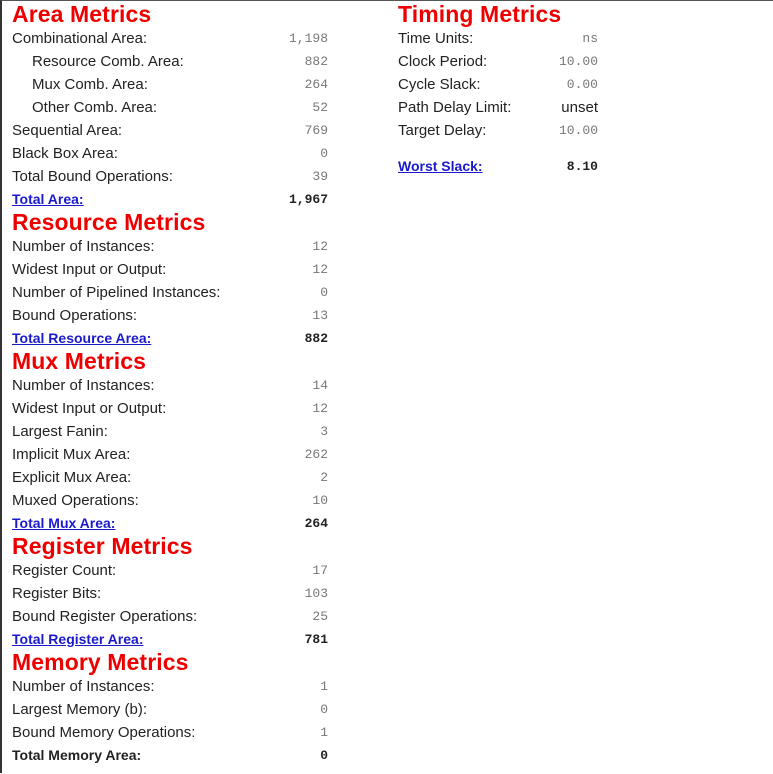 The image size is (773, 774). Describe the element at coordinates (498, 61) in the screenshot. I see `timing-row: Clock Period: 10.00` at that location.